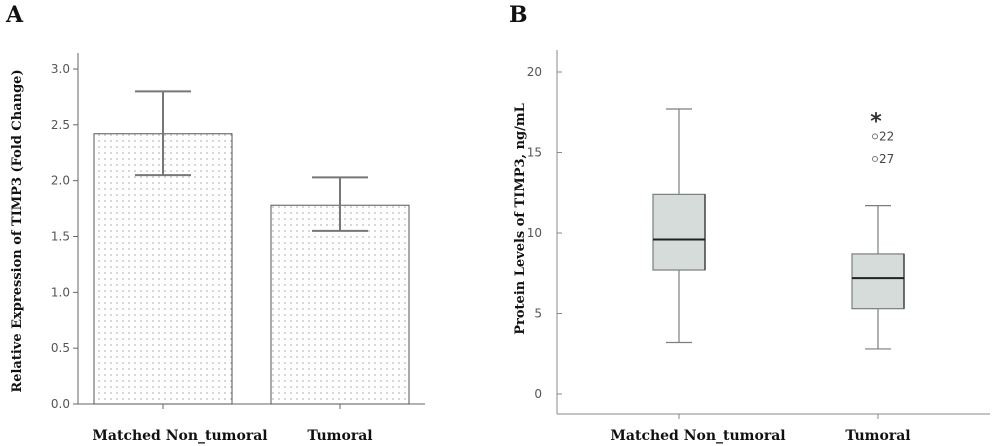 The width and height of the screenshot is (1000, 446). What do you see at coordinates (60, 292) in the screenshot?
I see `y-tick-label-a: 1.0` at bounding box center [60, 292].